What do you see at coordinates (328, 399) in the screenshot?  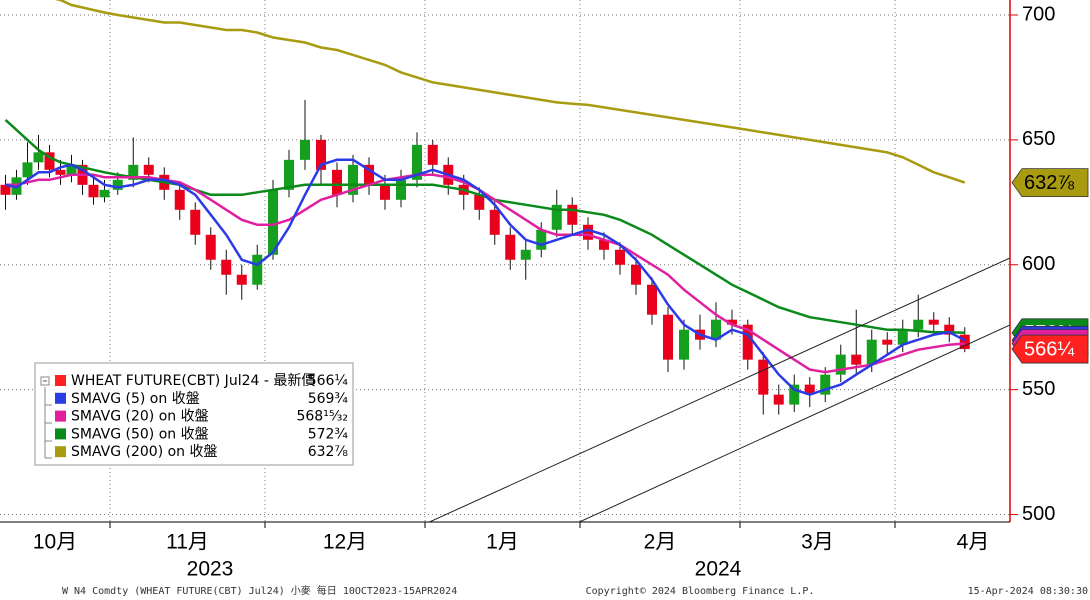 I see `legend-value: 569¾` at bounding box center [328, 399].